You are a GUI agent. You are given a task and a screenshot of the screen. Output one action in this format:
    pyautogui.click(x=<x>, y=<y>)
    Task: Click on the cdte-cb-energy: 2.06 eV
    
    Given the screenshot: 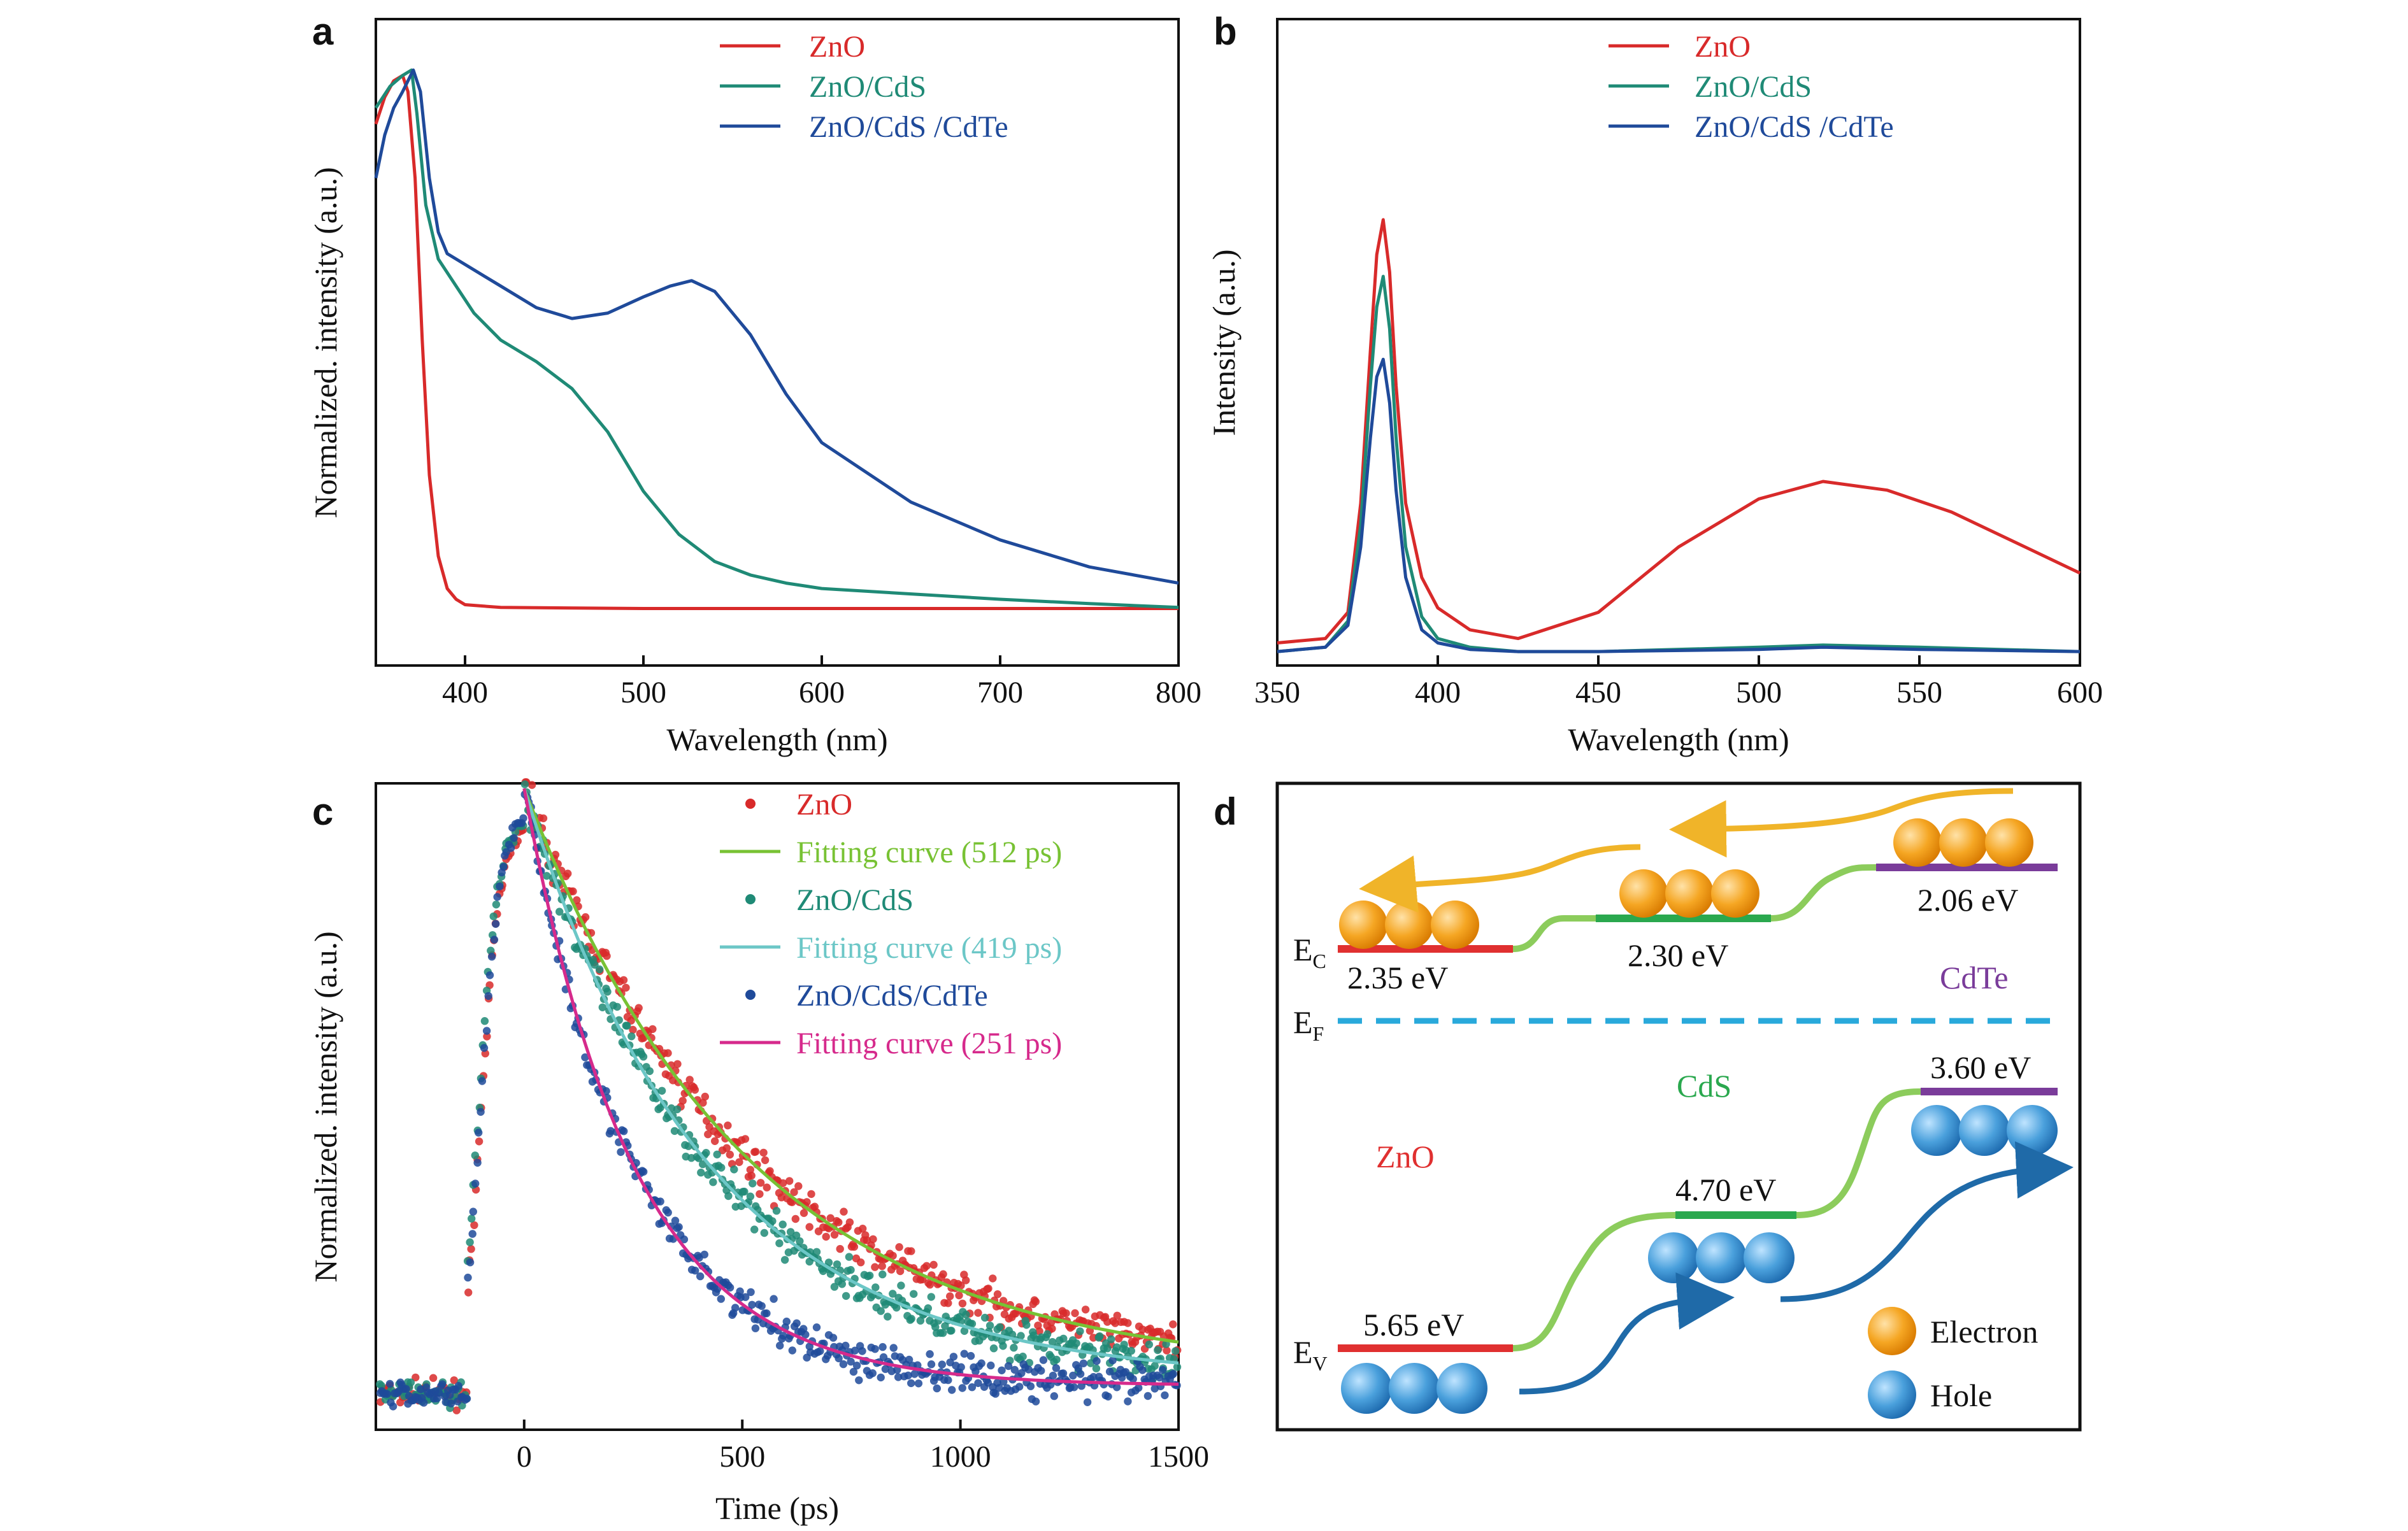 What is the action you would take?
    pyautogui.click(x=1967, y=900)
    